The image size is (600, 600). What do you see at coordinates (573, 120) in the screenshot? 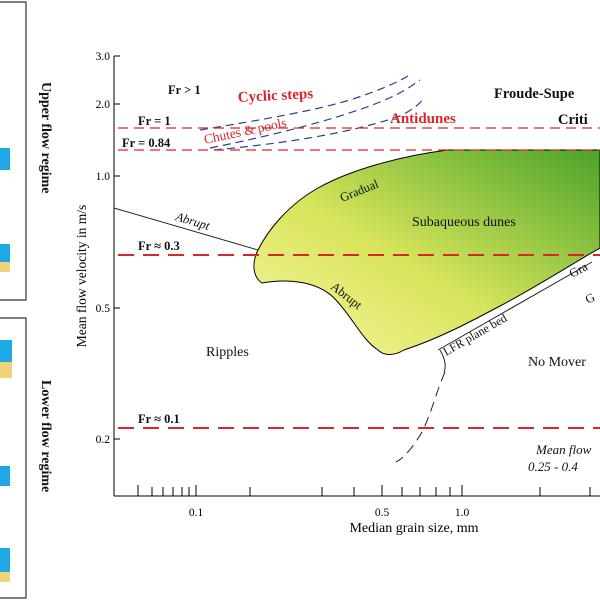
I see `critical-label: Criti` at bounding box center [573, 120].